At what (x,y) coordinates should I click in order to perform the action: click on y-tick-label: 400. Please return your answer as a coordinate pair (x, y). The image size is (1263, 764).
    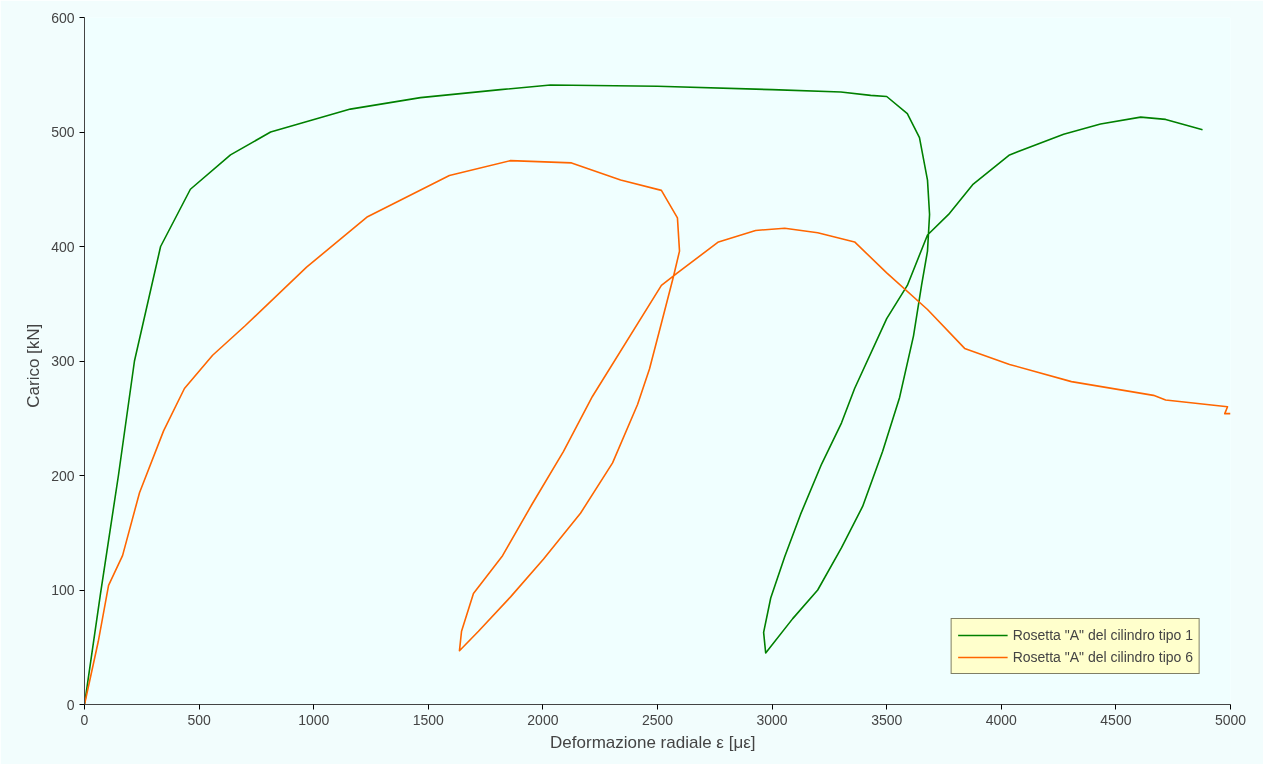
    Looking at the image, I should click on (63, 246).